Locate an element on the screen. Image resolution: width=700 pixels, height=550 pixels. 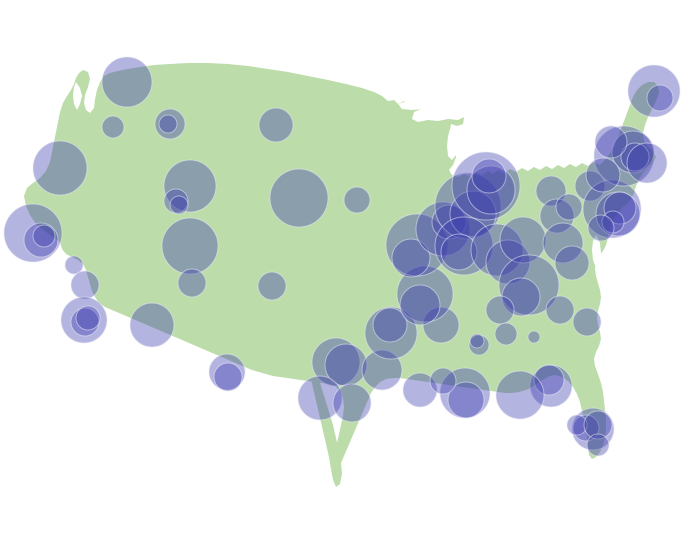
chesapeake-bay-water is located at coordinates (596, 251).